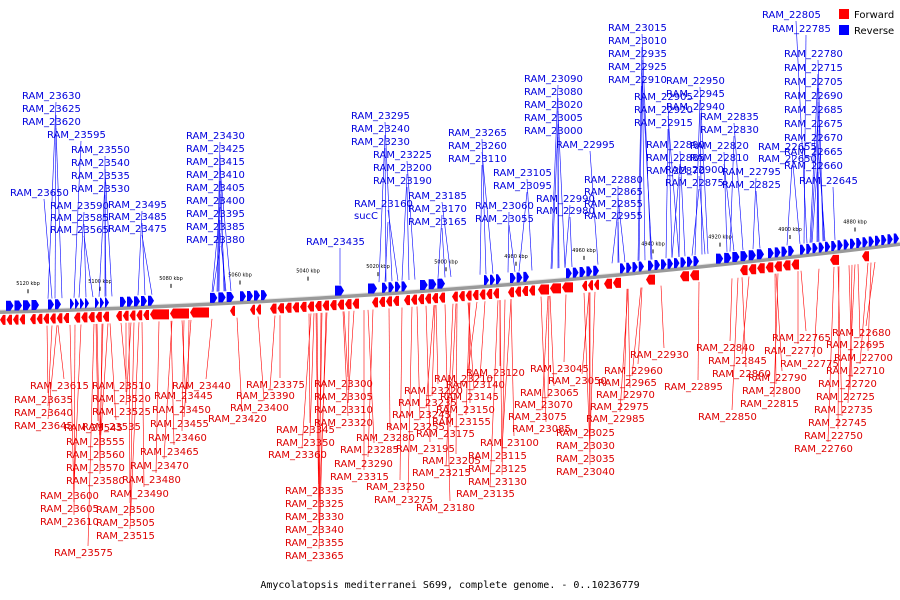 The image size is (900, 600). What do you see at coordinates (437, 209) in the screenshot?
I see `forward-gene-label: RAM_23170` at bounding box center [437, 209].